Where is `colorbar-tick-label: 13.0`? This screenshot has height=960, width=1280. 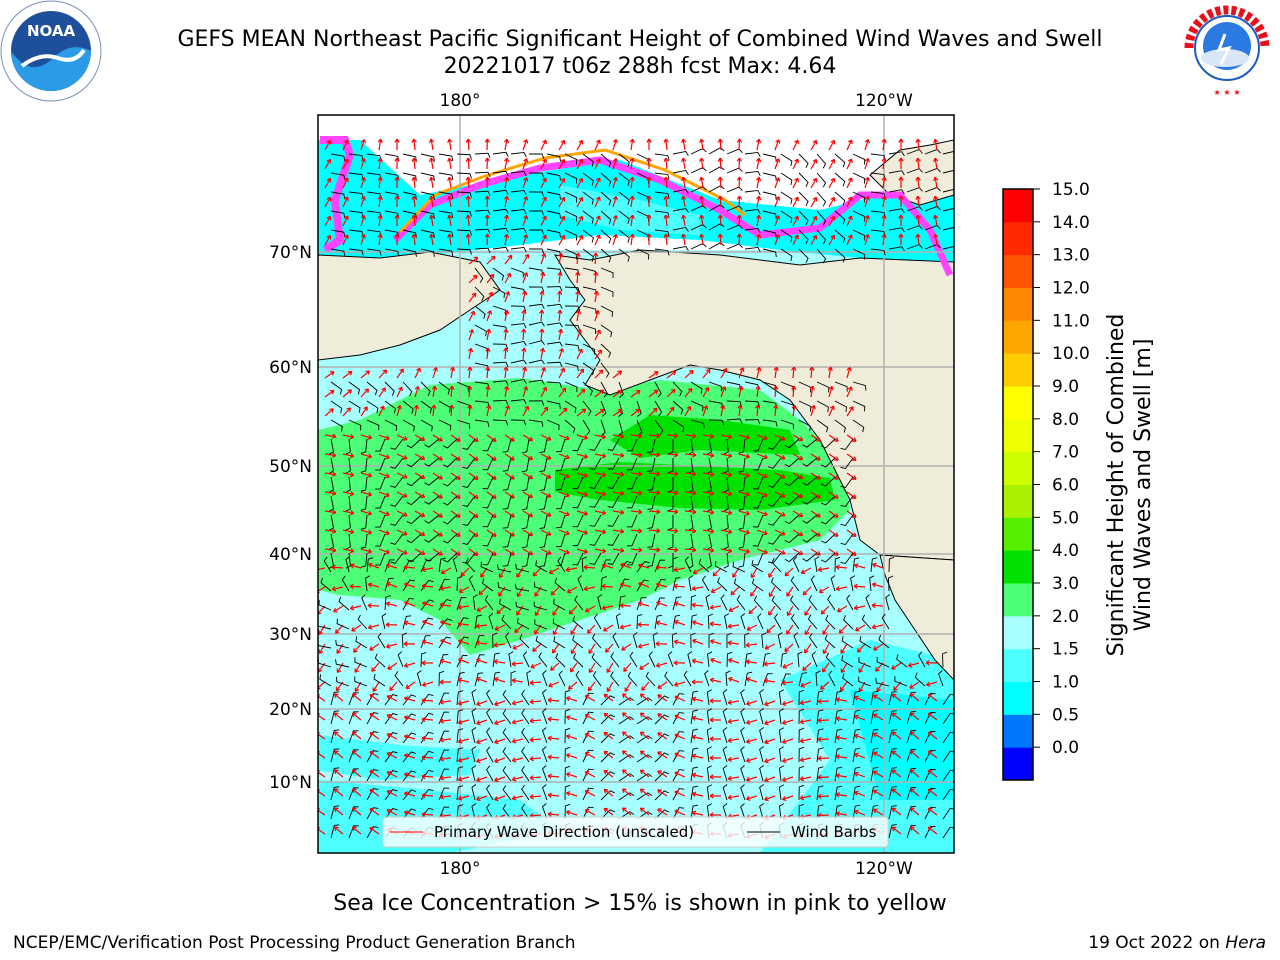 colorbar-tick-label: 13.0 is located at coordinates (1071, 256).